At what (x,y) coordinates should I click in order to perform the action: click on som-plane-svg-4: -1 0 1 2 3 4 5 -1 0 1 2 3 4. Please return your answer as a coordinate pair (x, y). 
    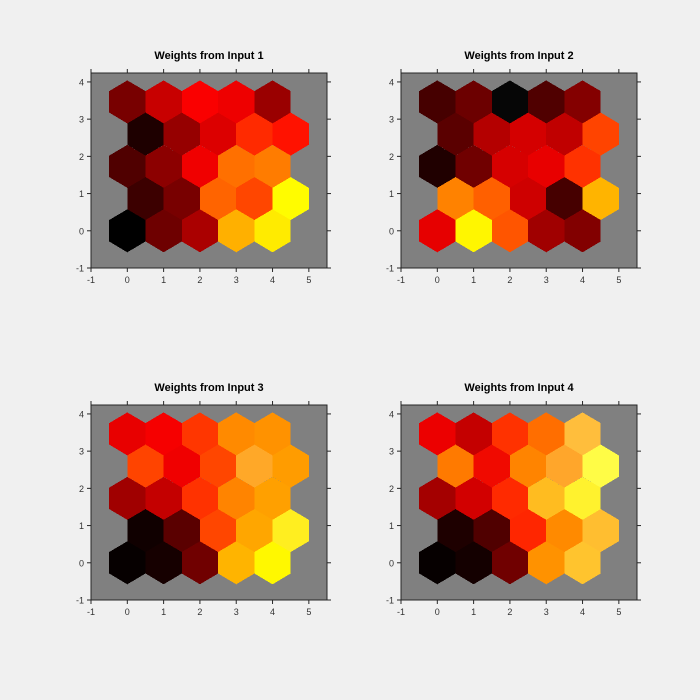
    Looking at the image, I should click on (513, 509).